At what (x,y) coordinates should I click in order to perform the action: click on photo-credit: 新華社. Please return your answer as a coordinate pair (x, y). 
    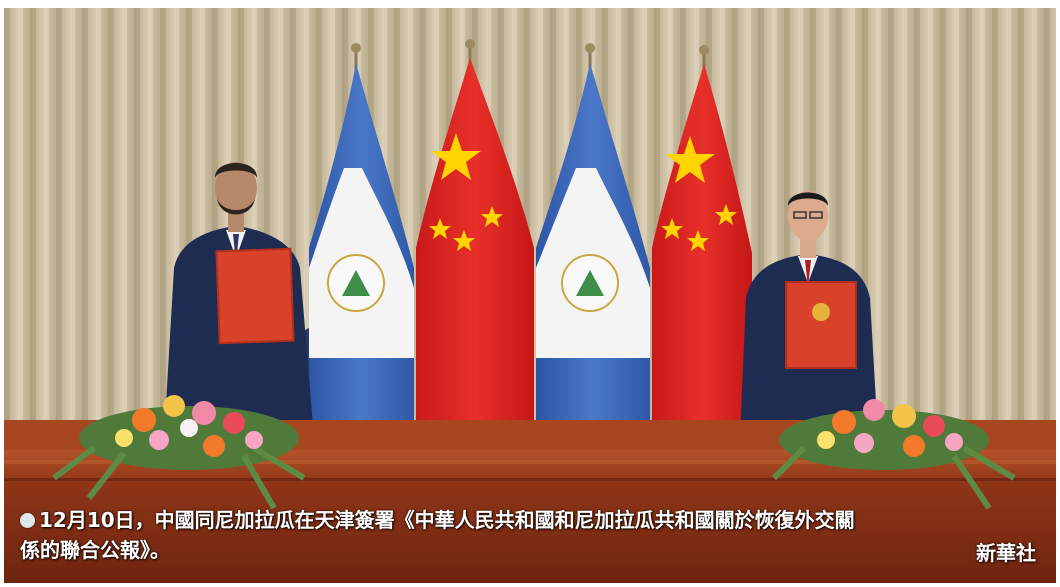
    Looking at the image, I should click on (1006, 553).